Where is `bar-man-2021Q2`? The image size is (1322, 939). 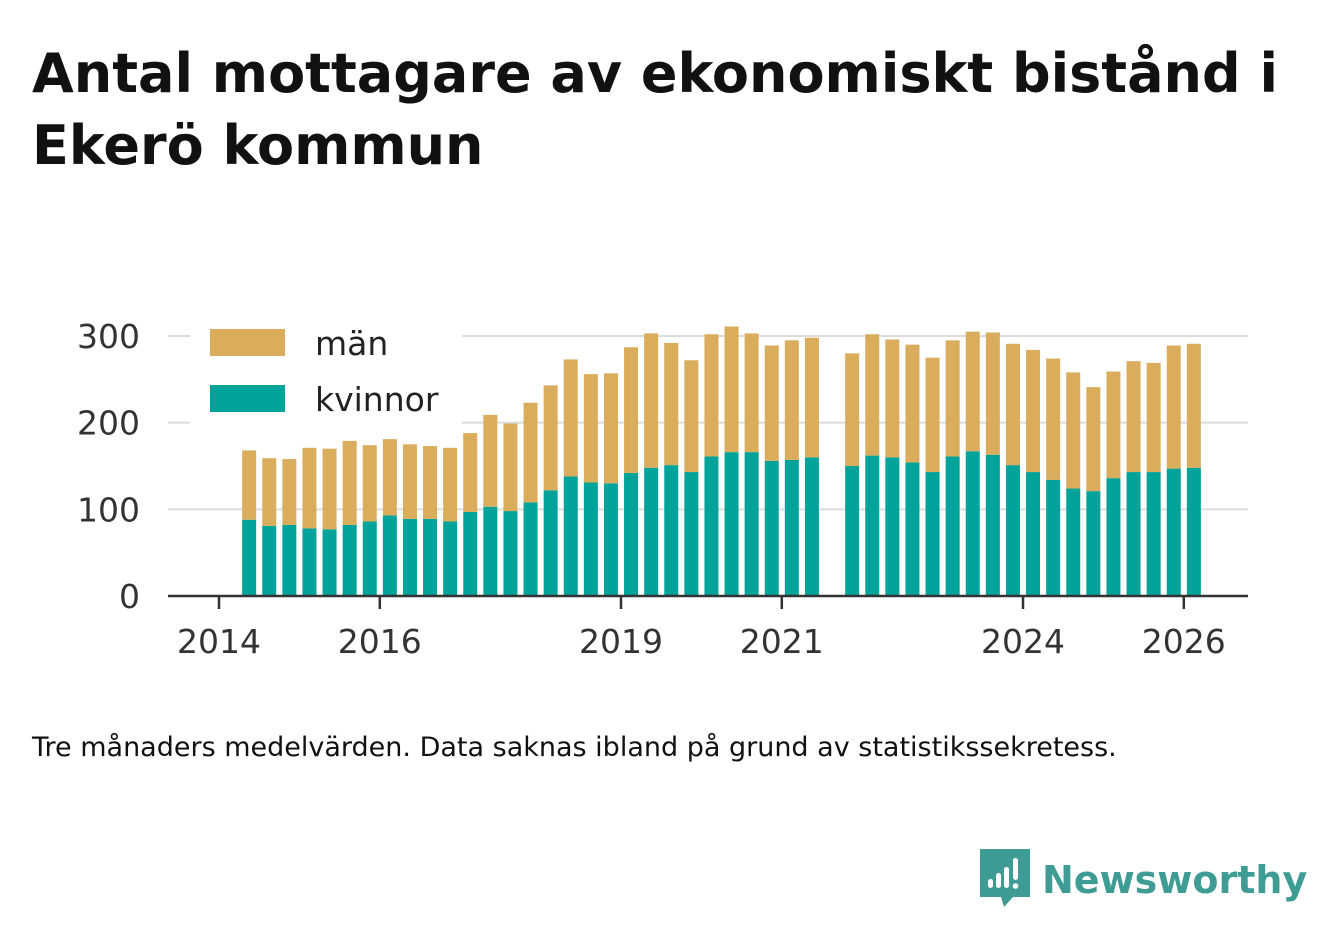
bar-man-2021Q2 is located at coordinates (811, 397).